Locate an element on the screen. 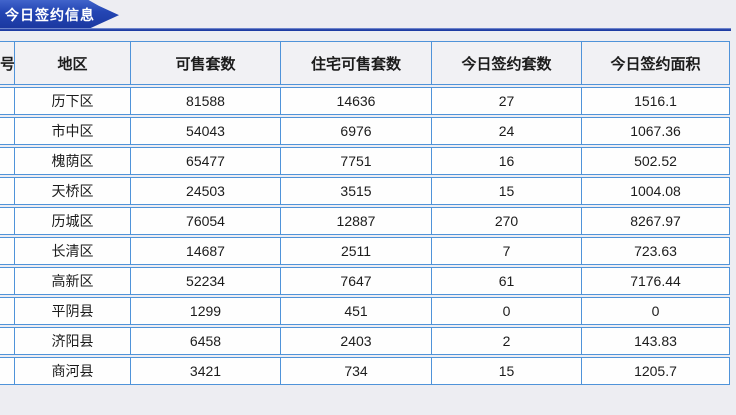 Image resolution: width=736 pixels, height=415 pixels. cell-available: 14687 is located at coordinates (205, 251).